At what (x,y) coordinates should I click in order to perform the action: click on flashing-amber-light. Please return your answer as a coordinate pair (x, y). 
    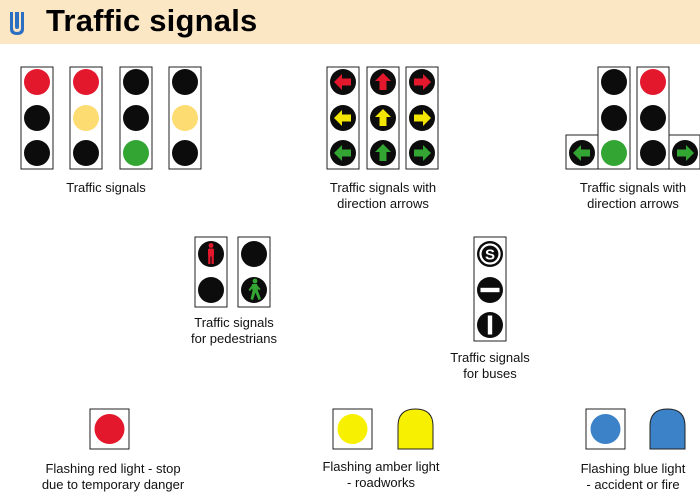
    Looking at the image, I should click on (352, 429).